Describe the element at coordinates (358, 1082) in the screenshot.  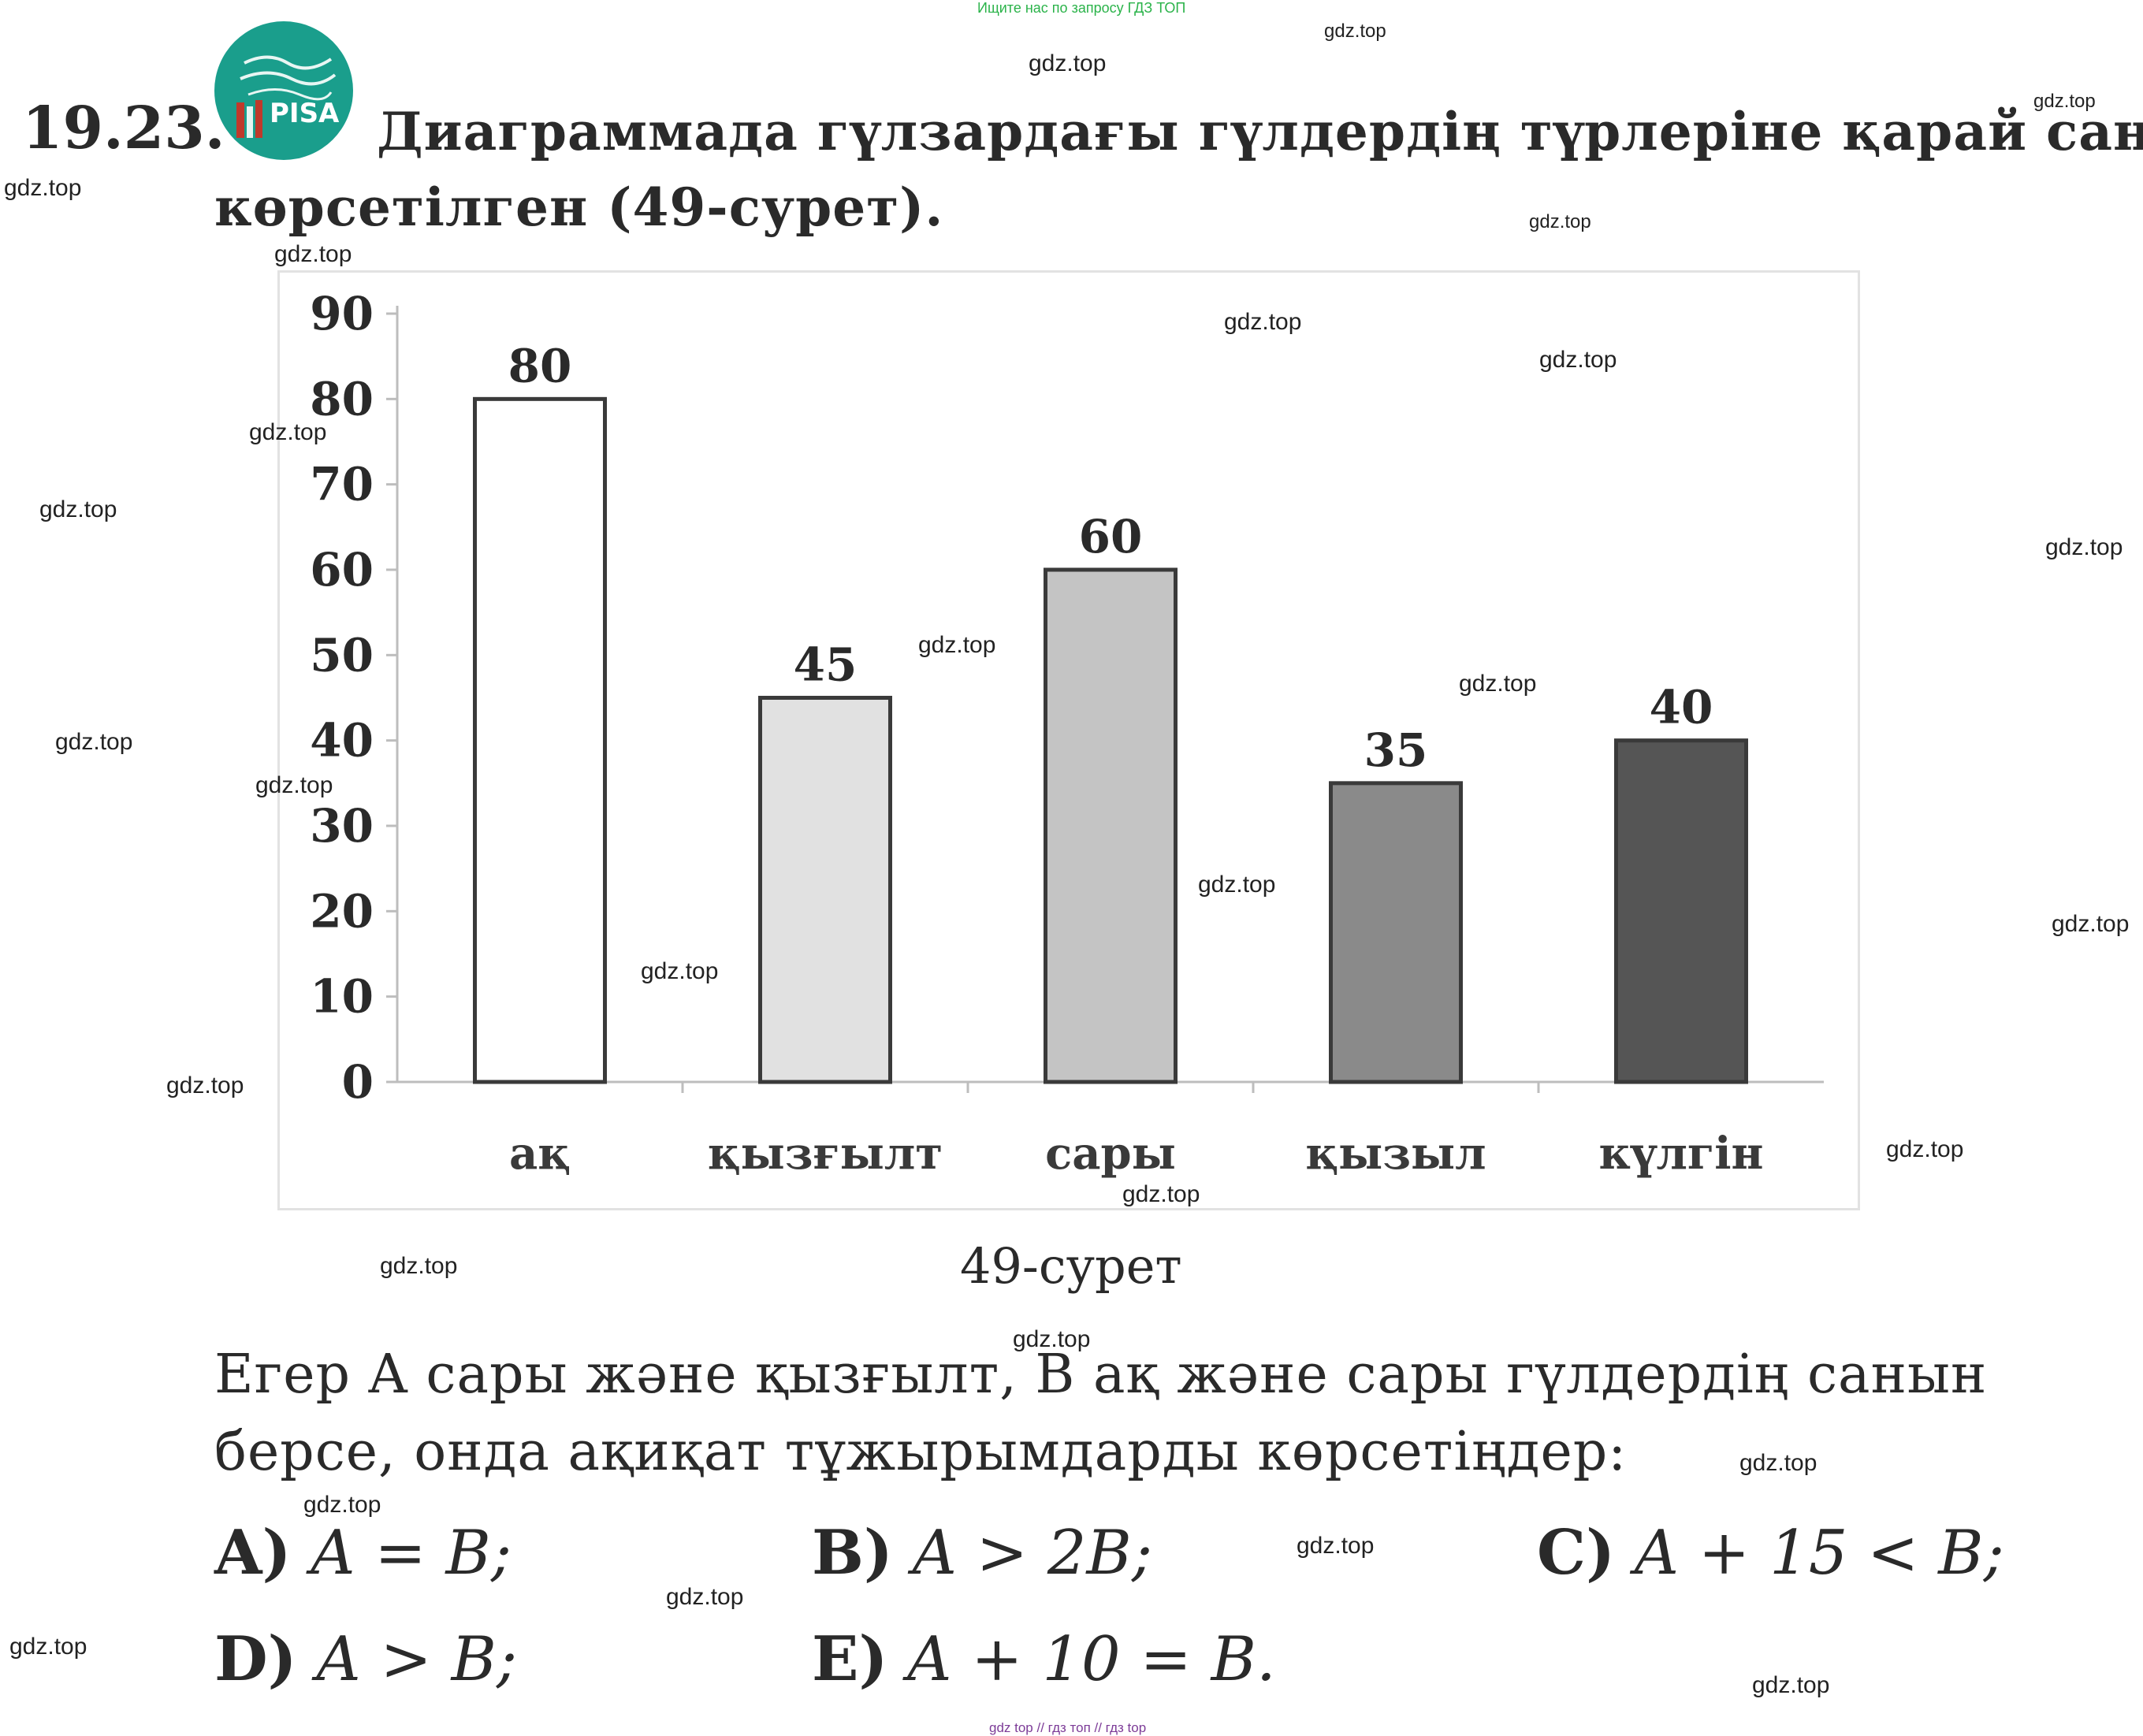
I see `y-tick-label: 0` at that location.